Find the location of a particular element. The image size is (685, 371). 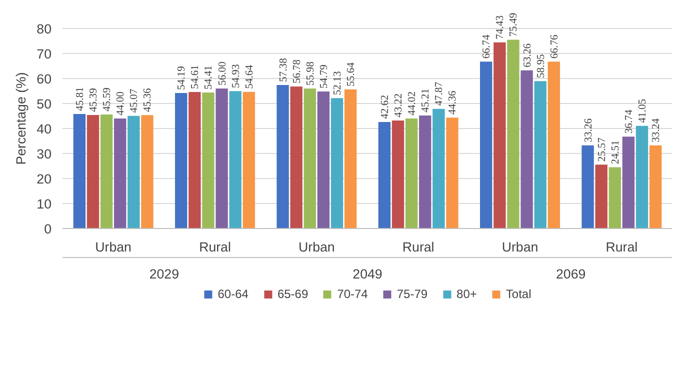

y-tick-label: 30 is located at coordinates (44, 154).